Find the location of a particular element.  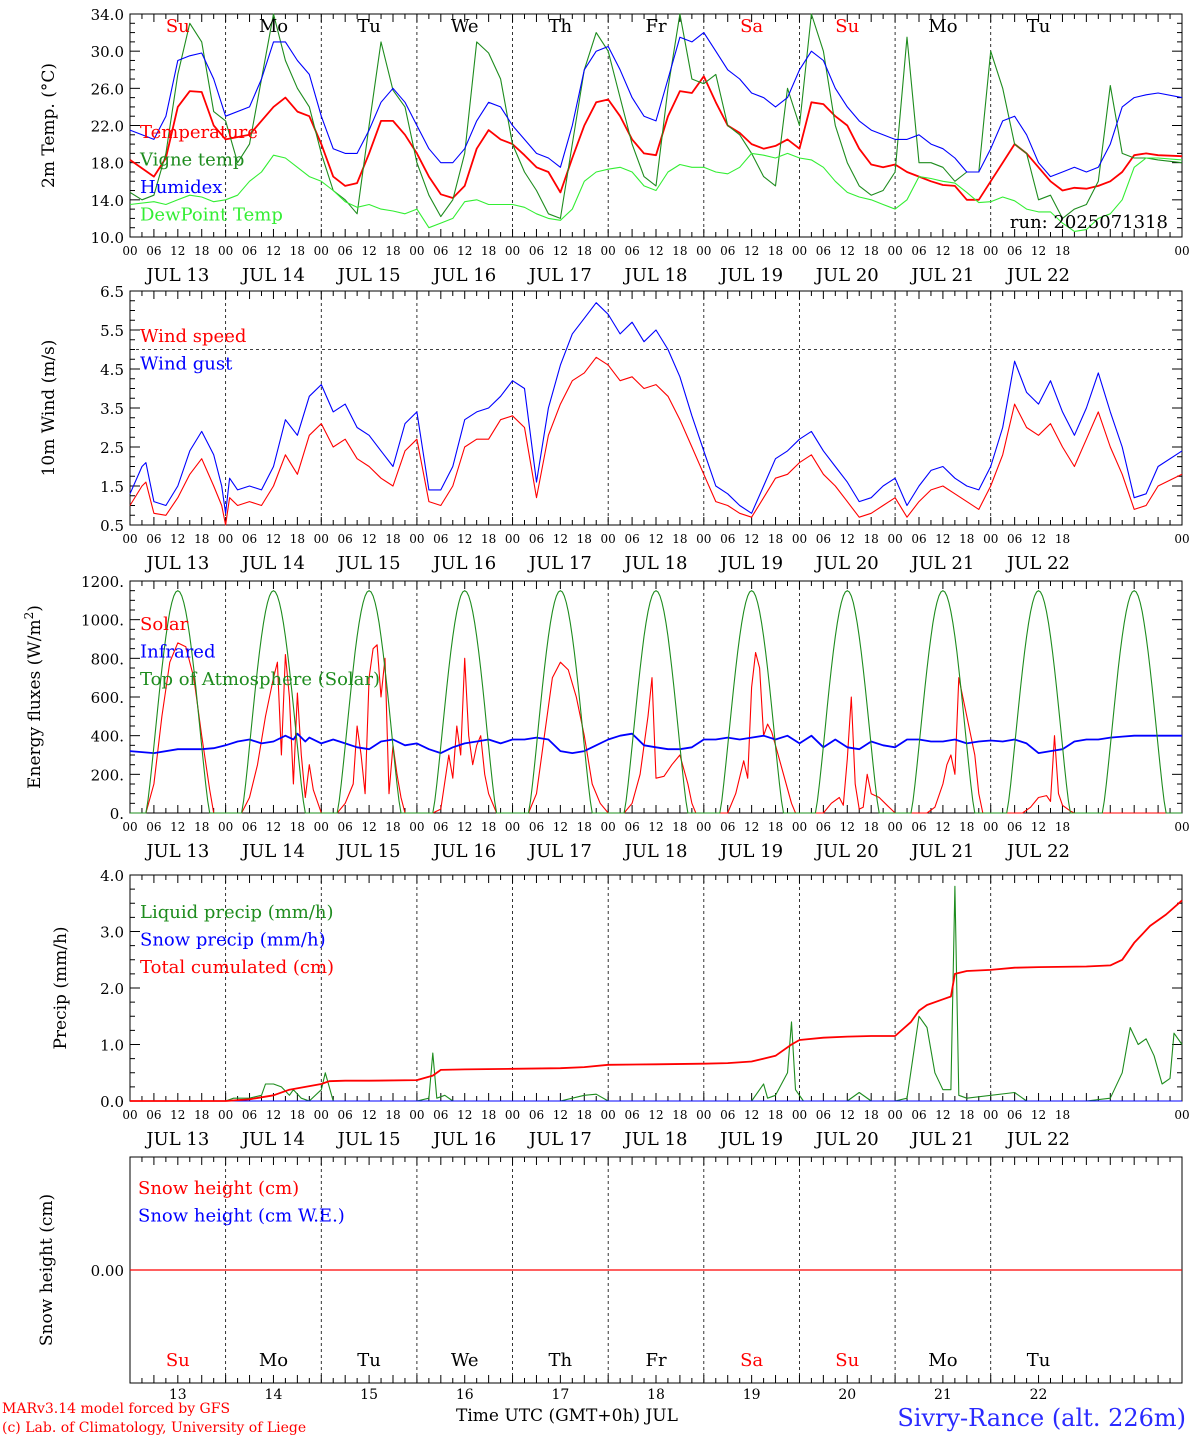

y-tick-label: 1.5 is located at coordinates (112, 487).